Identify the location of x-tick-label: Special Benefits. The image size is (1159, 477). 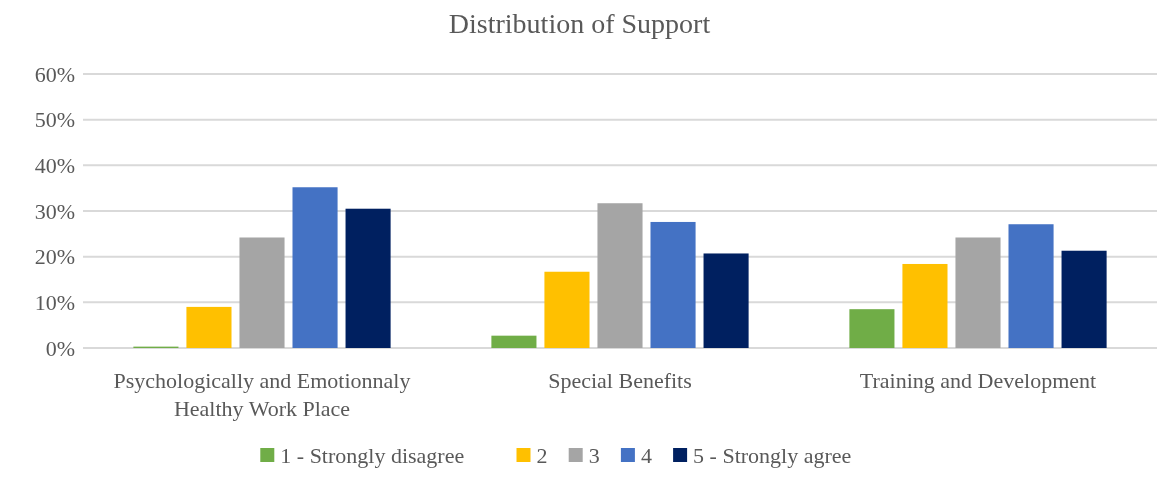
(620, 380).